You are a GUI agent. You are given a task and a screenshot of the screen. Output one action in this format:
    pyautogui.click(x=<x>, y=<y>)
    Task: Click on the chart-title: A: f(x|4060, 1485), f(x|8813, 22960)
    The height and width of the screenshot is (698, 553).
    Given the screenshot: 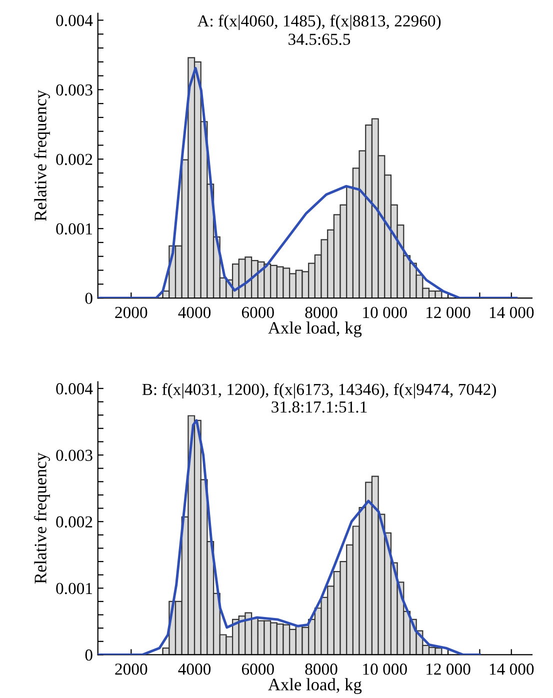 What is the action you would take?
    pyautogui.click(x=319, y=22)
    